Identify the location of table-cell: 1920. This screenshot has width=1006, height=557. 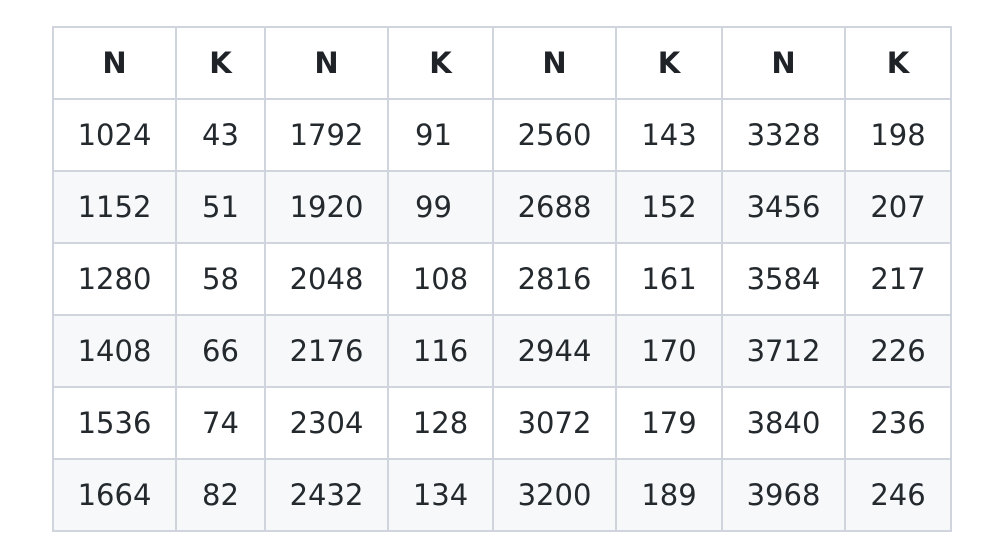
(326, 207).